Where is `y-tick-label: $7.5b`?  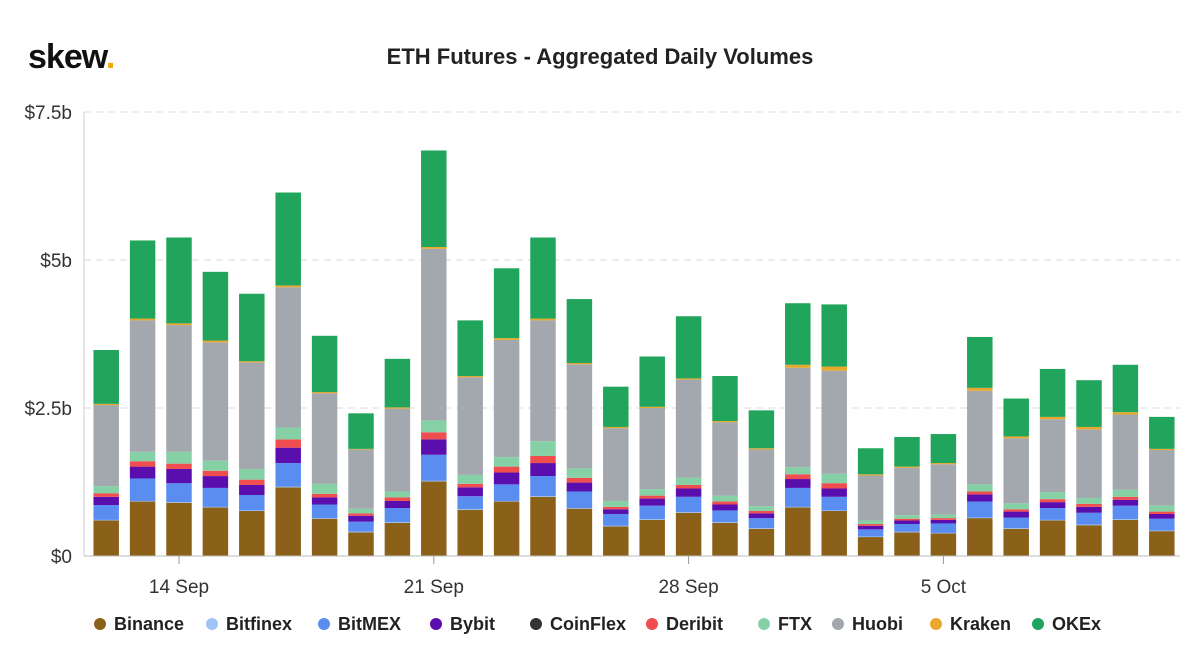 y-tick-label: $7.5b is located at coordinates (48, 113).